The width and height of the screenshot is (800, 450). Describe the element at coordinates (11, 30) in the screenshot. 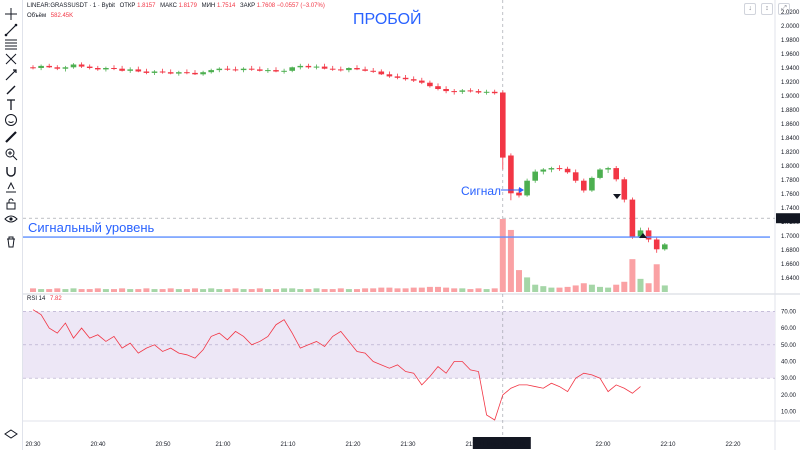

I see `trend-line-icon` at that location.